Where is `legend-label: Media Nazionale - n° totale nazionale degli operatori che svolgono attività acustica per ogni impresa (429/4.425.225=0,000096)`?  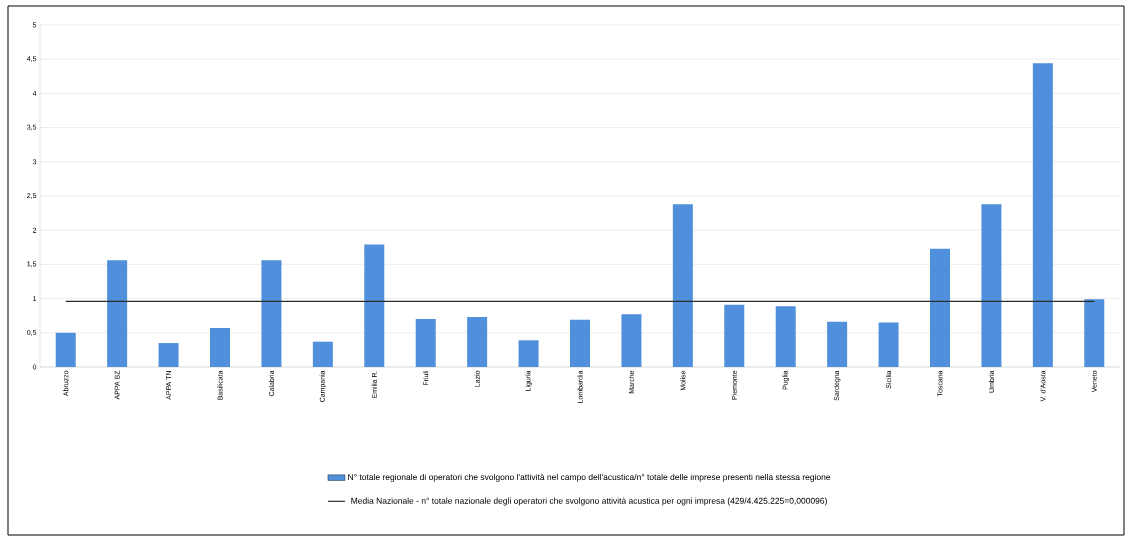 legend-label: Media Nazionale - n° totale nazionale degli operatori che svolgono attività acustica per ogni impresa (429/4.425.225=0,000096) is located at coordinates (589, 501).